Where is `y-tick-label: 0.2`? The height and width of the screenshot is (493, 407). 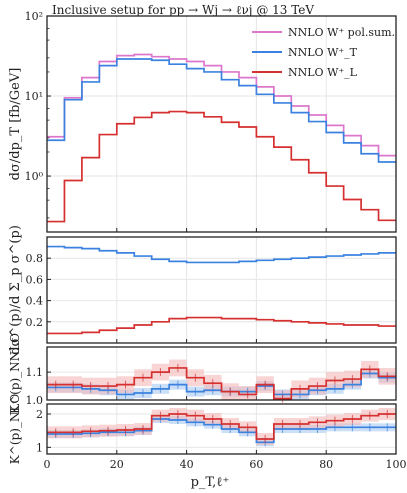 y-tick-label: 0.2 is located at coordinates (35, 322).